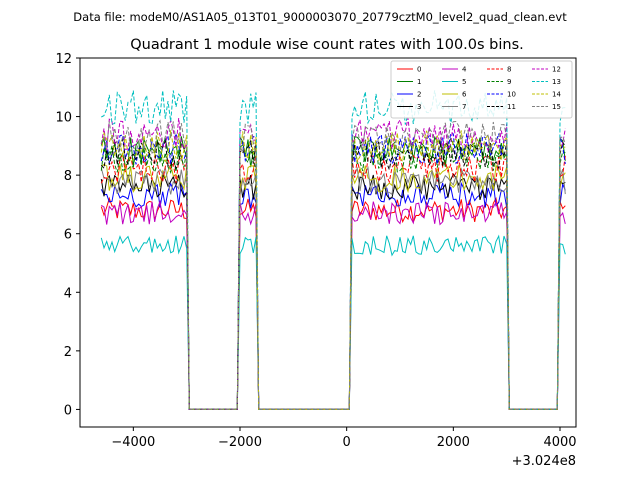 The width and height of the screenshot is (640, 480). I want to click on legend-label-5: 5, so click(464, 82).